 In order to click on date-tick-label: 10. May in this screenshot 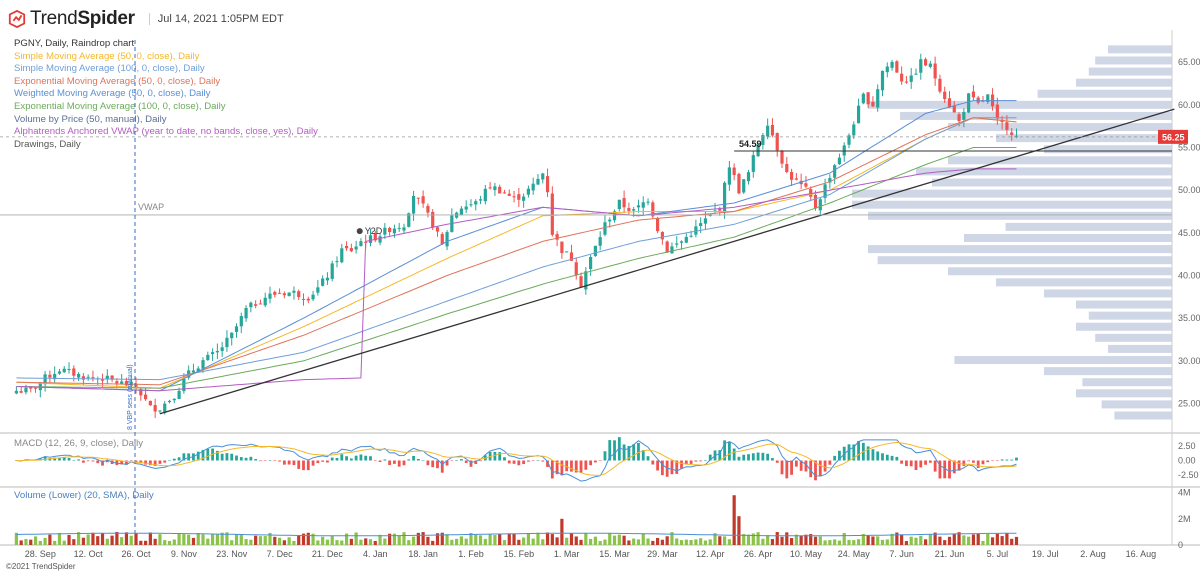, I will do `click(806, 554)`.